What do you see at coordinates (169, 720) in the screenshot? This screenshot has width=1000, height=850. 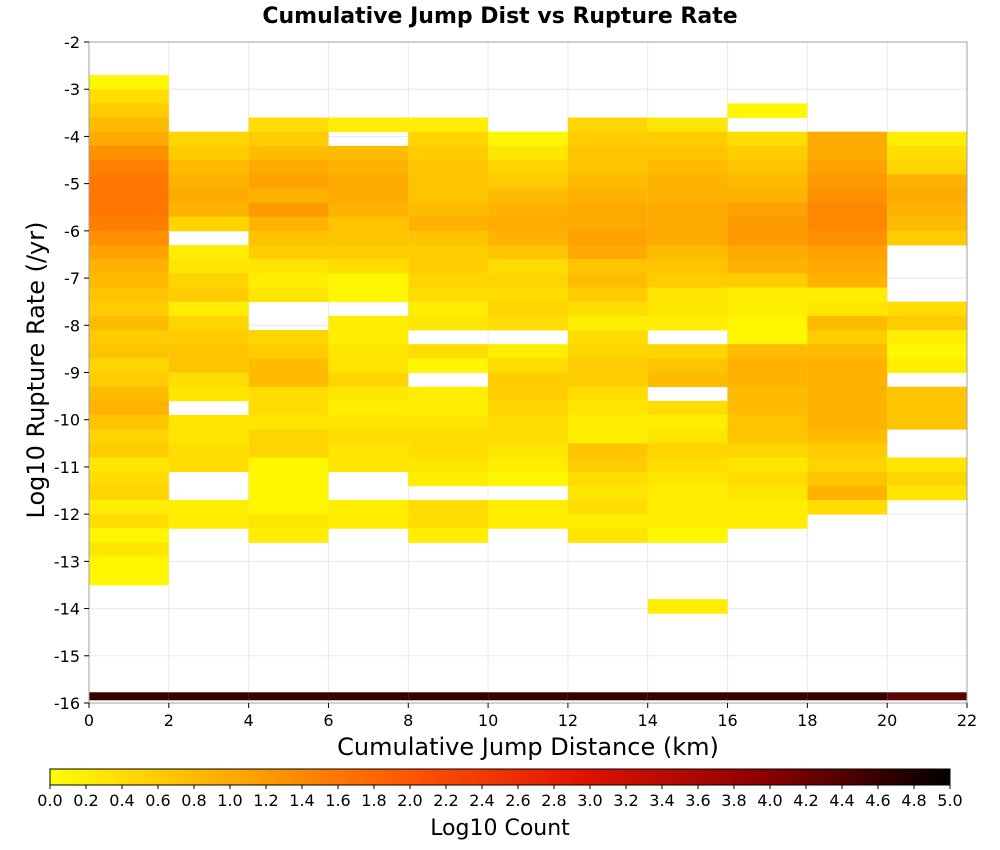 I see `x-tick-label: 2` at bounding box center [169, 720].